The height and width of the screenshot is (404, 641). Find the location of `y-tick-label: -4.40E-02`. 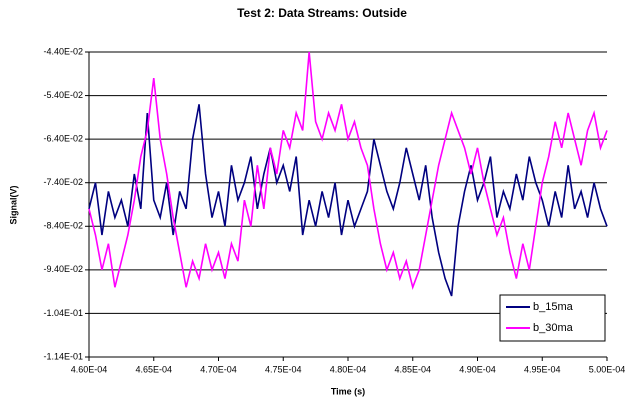

y-tick-label: -4.40E-02 is located at coordinates (63, 51).